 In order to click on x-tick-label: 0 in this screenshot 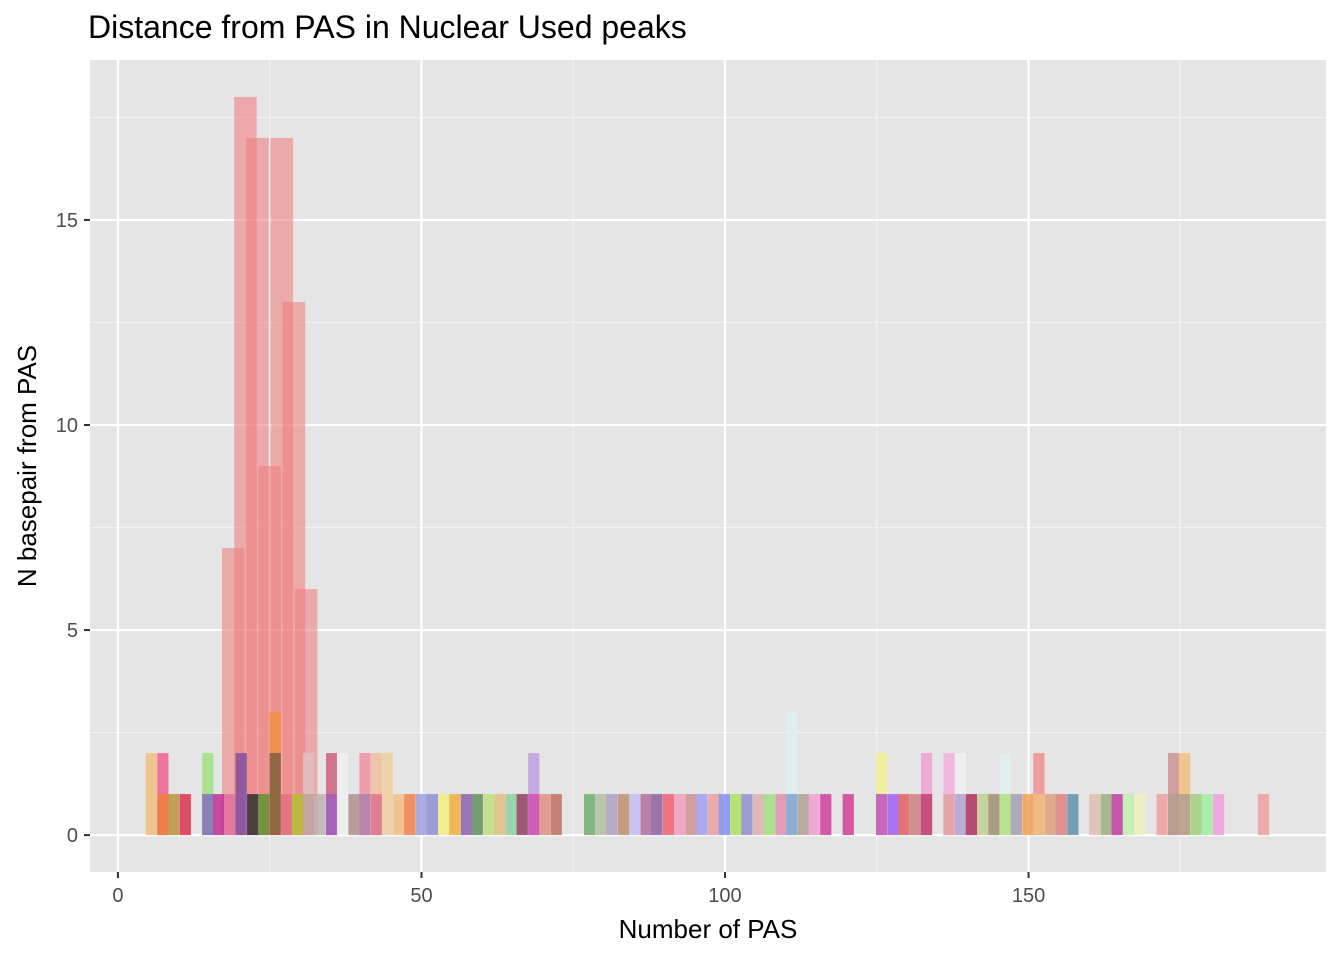, I will do `click(117, 896)`.